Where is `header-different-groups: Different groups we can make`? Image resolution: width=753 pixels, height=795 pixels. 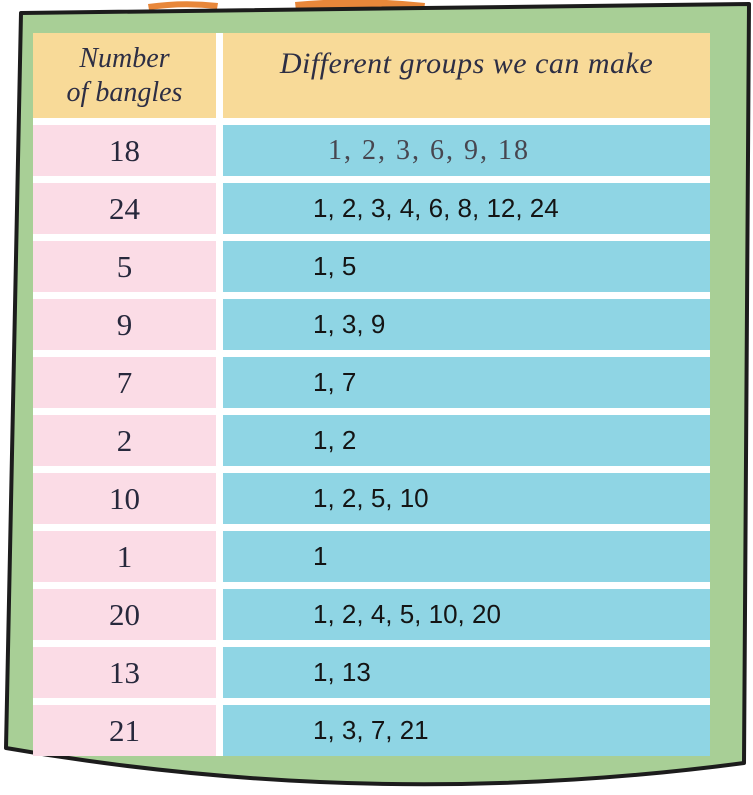 header-different-groups: Different groups we can make is located at coordinates (466, 75).